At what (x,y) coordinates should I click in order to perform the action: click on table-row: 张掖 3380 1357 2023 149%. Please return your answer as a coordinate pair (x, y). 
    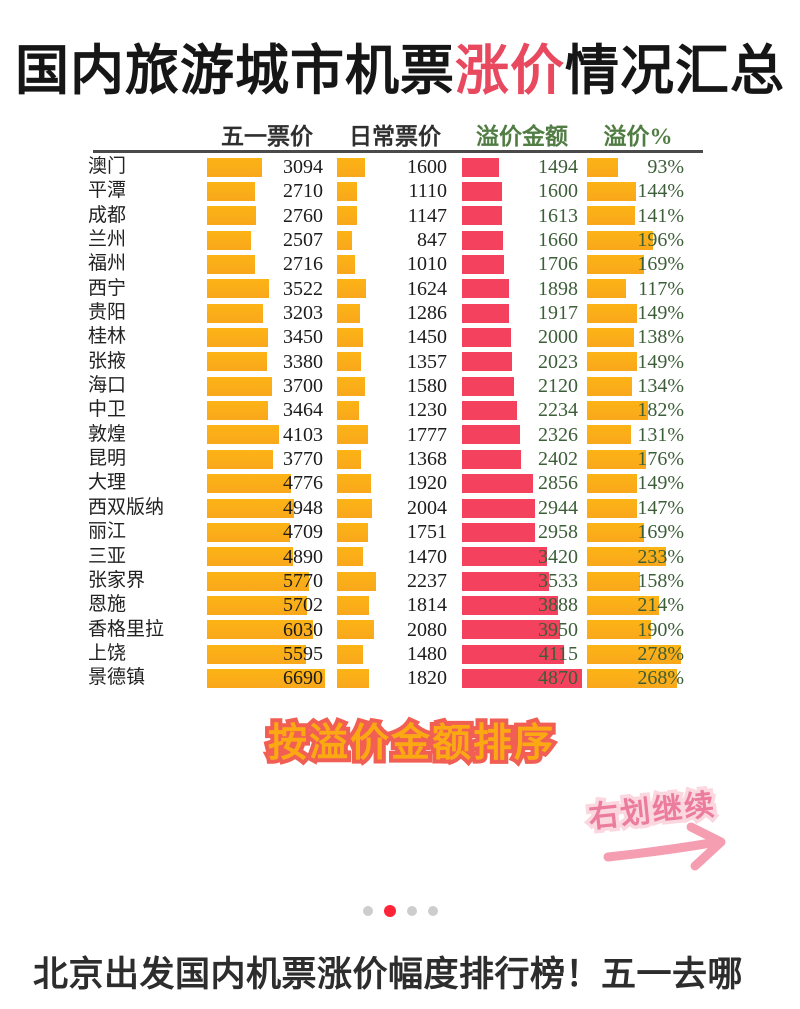
    Looking at the image, I should click on (400, 362).